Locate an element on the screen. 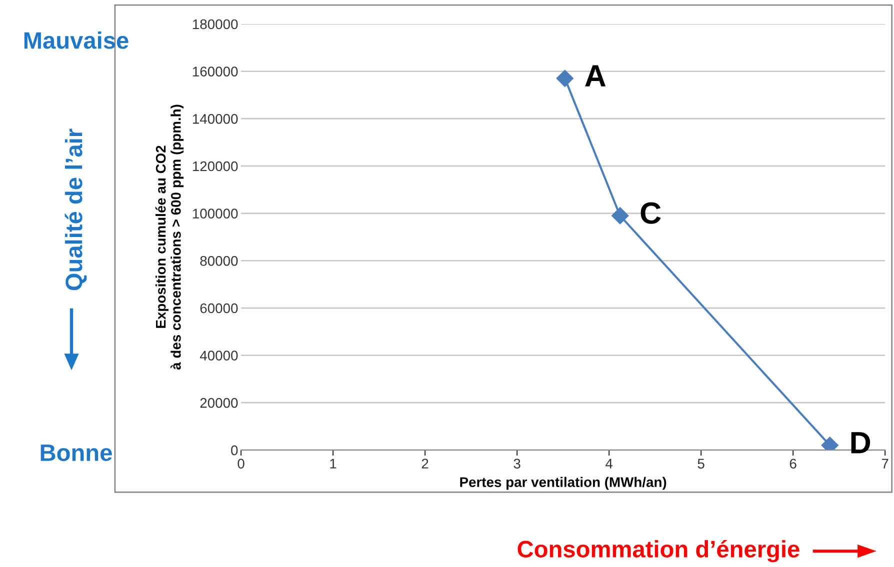 The width and height of the screenshot is (894, 567). x-axis-title: Pertes par ventilation (MWh/an) is located at coordinates (563, 483).